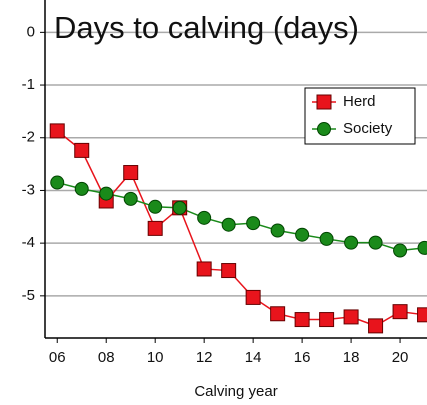 The height and width of the screenshot is (405, 427). I want to click on x-tick-label: 18, so click(351, 357).